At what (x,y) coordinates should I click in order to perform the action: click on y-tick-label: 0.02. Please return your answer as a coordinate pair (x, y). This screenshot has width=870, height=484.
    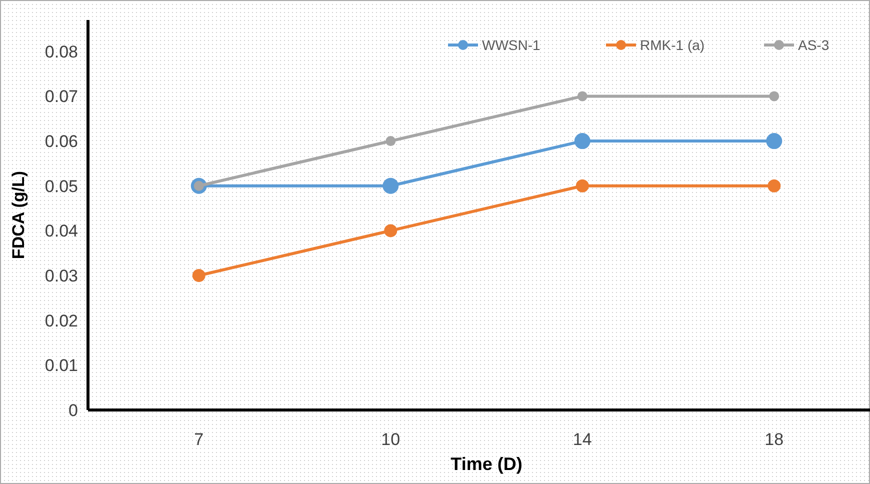
    Looking at the image, I should click on (61, 320).